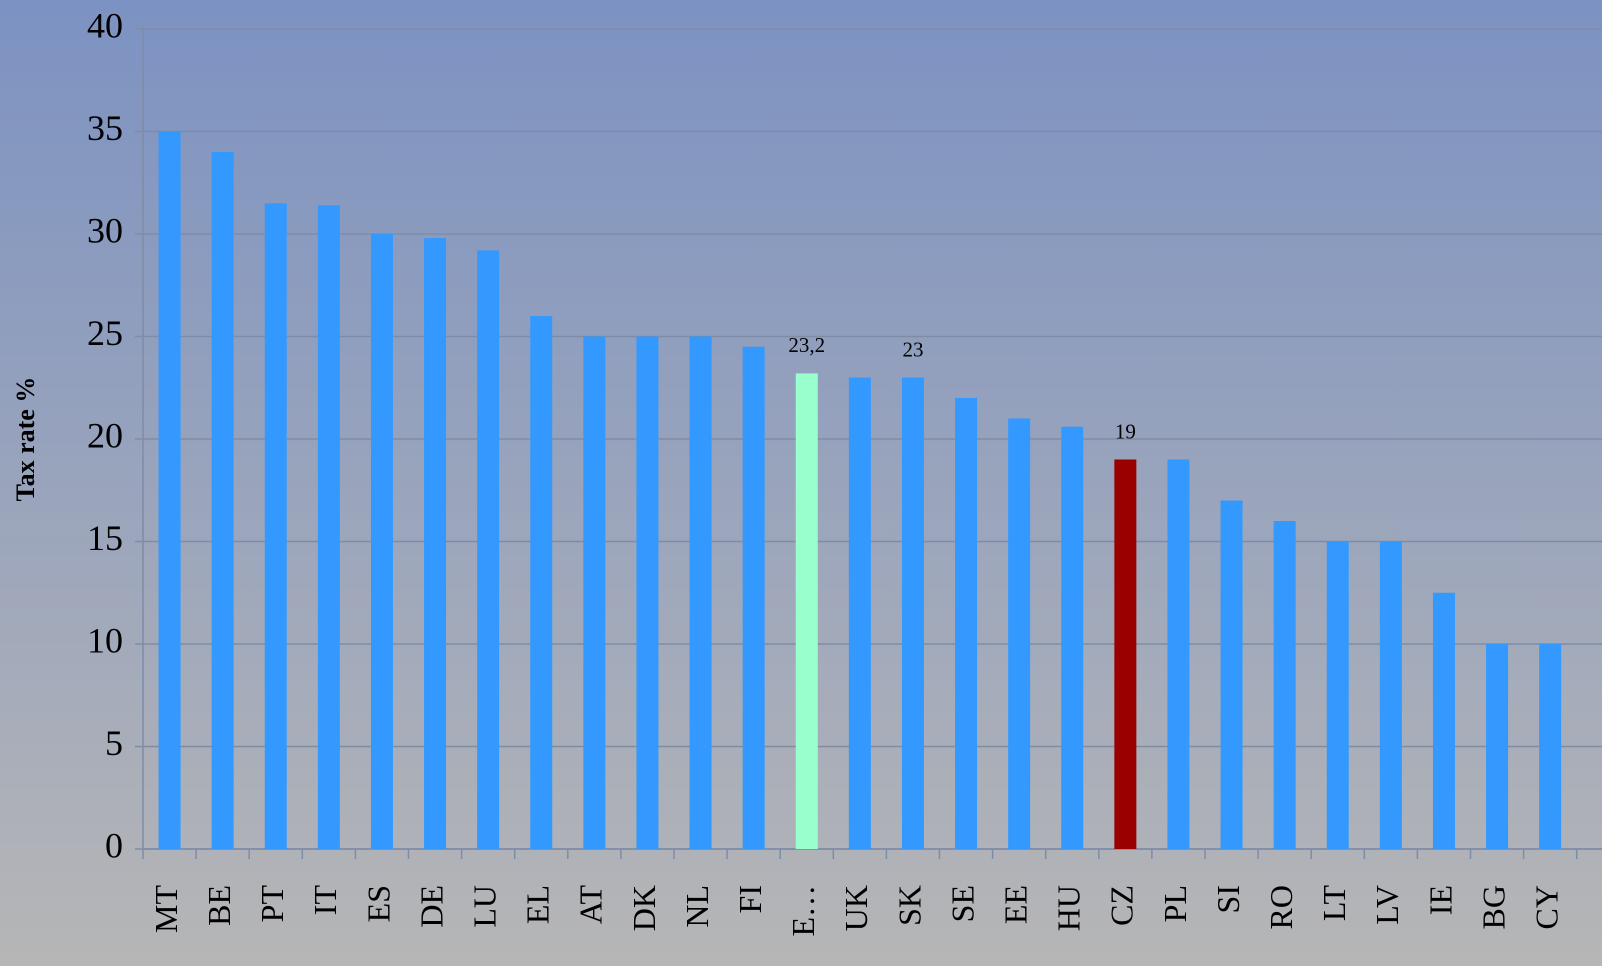 This screenshot has width=1602, height=966. I want to click on x-tick-label: LV, so click(1387, 905).